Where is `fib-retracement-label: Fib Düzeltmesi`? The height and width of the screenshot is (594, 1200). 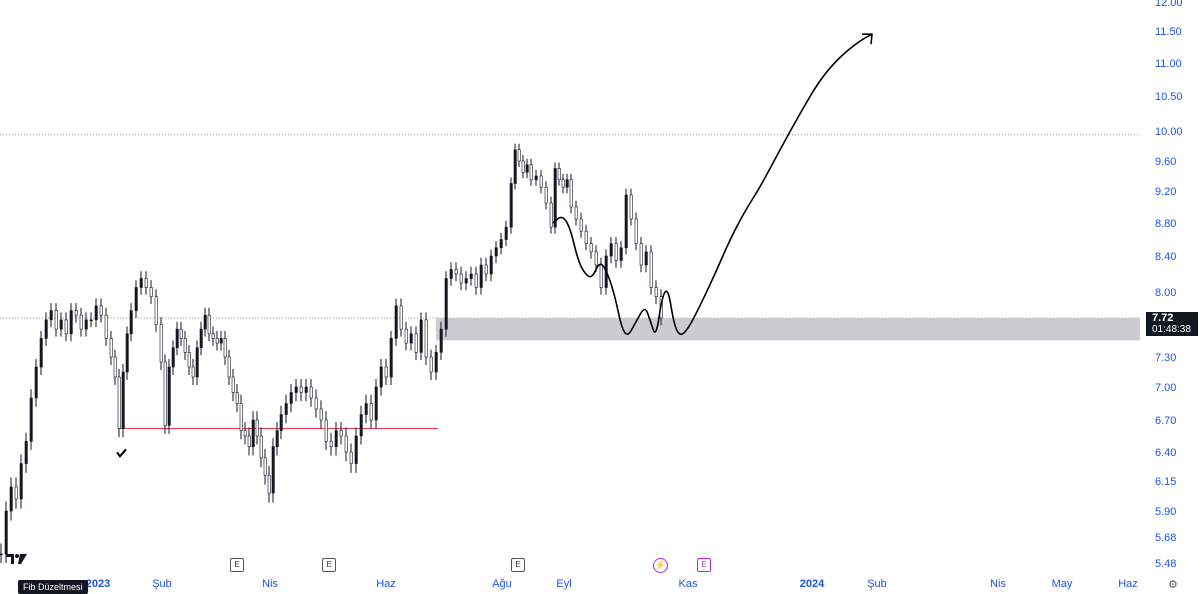 fib-retracement-label: Fib Düzeltmesi is located at coordinates (53, 587).